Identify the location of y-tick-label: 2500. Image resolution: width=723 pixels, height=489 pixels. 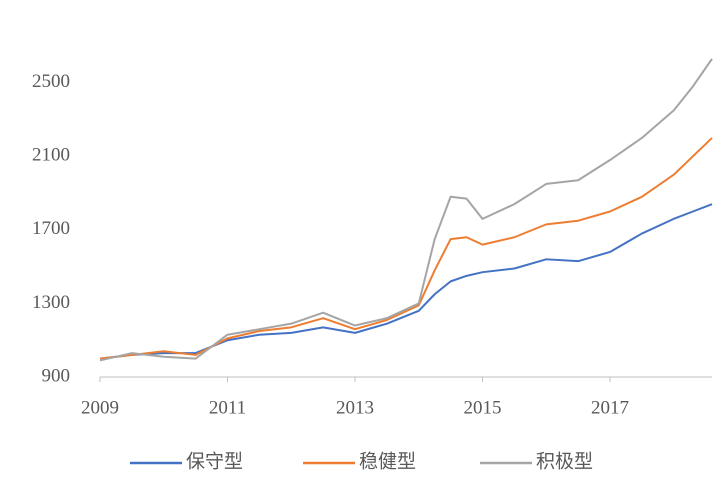
(51, 81).